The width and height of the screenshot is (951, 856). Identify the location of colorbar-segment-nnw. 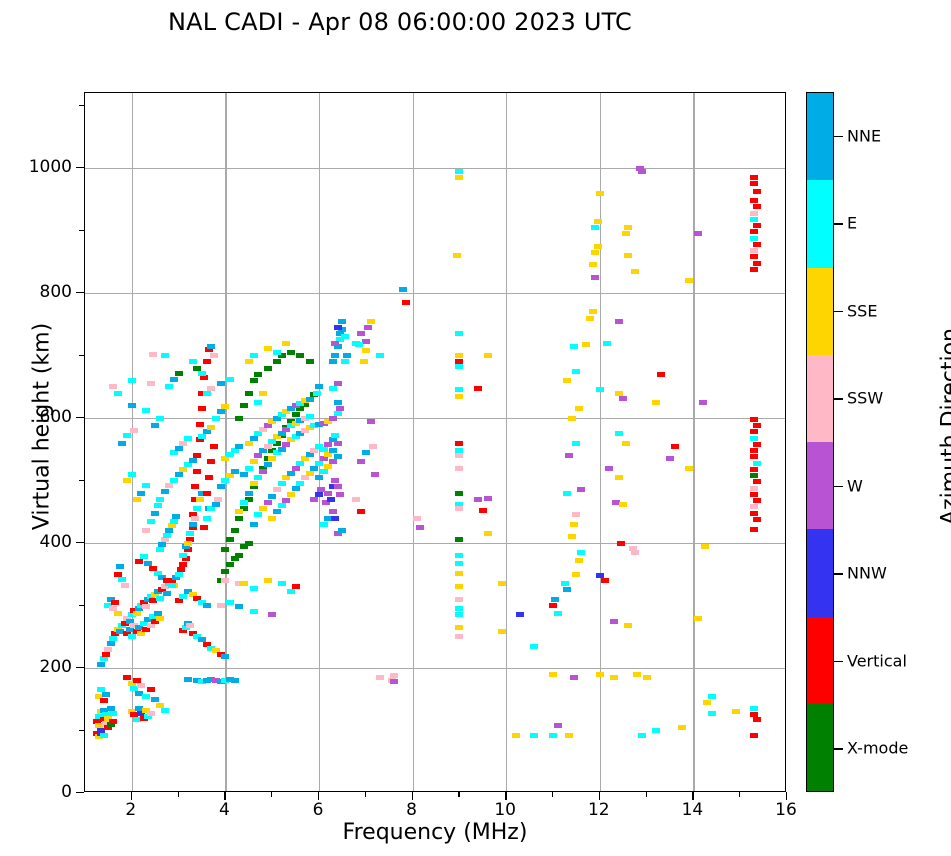
(820, 573).